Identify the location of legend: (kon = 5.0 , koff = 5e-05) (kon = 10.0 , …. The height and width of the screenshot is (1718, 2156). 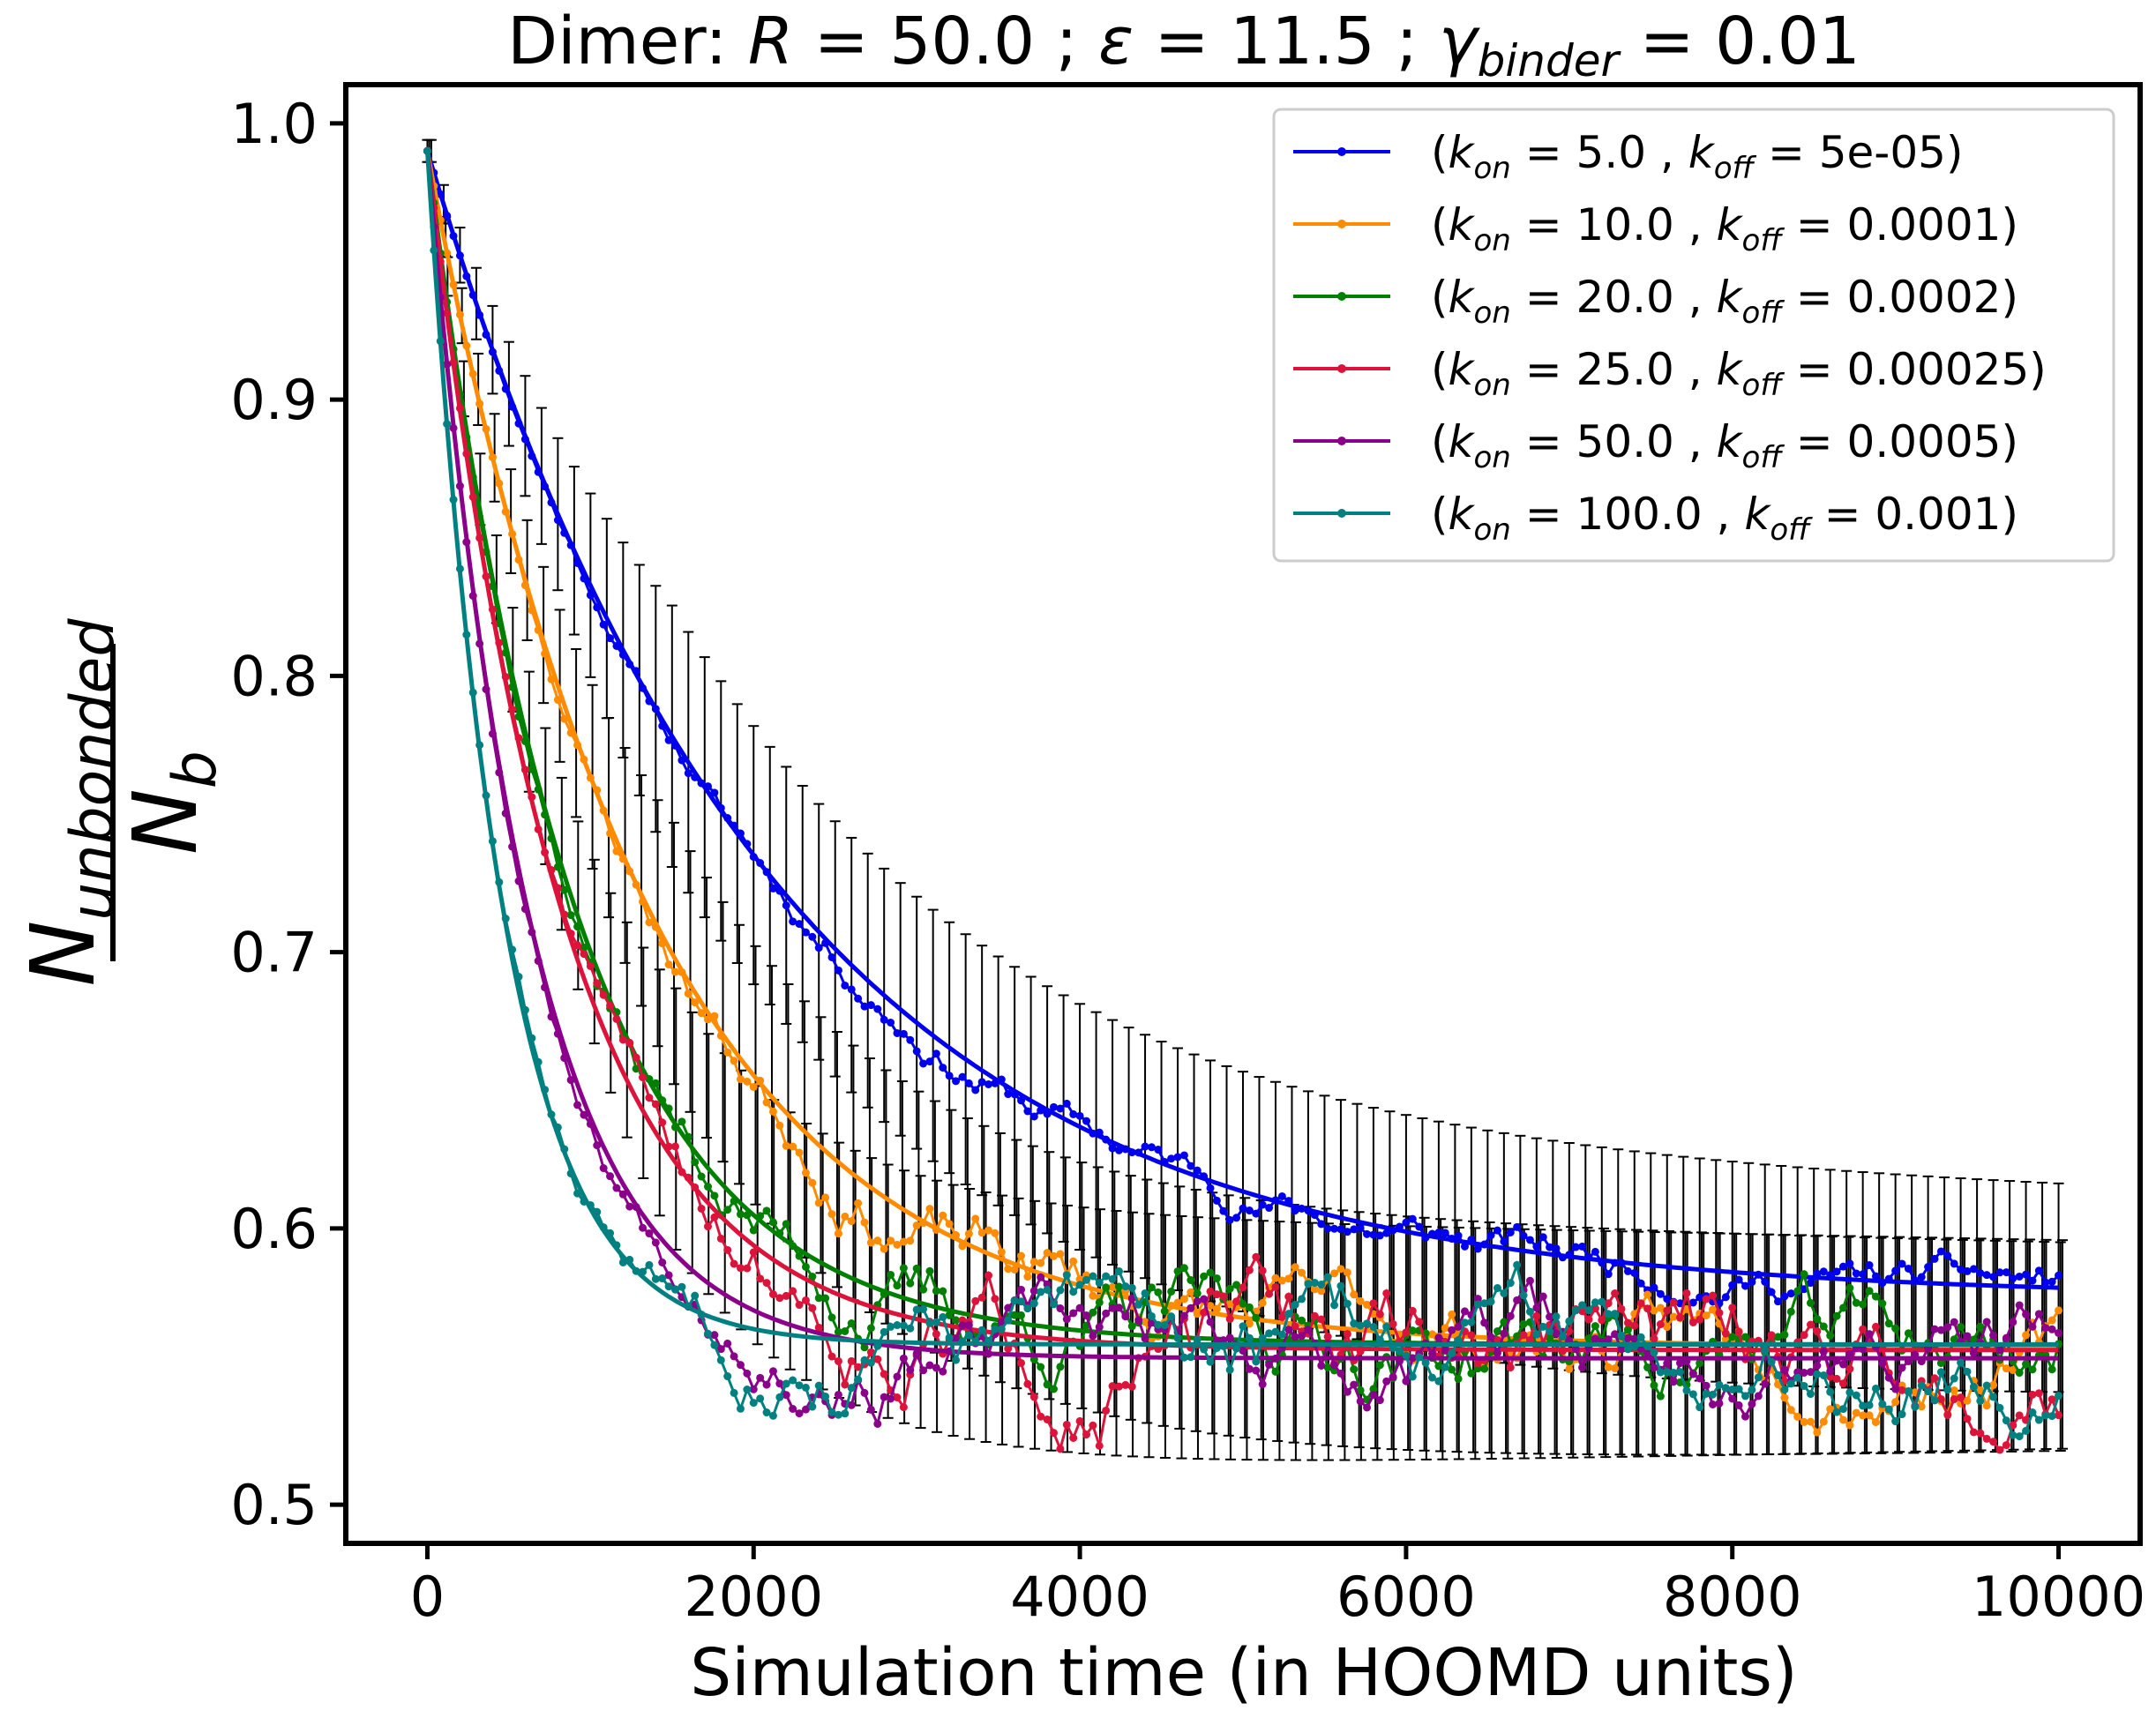
(1694, 335).